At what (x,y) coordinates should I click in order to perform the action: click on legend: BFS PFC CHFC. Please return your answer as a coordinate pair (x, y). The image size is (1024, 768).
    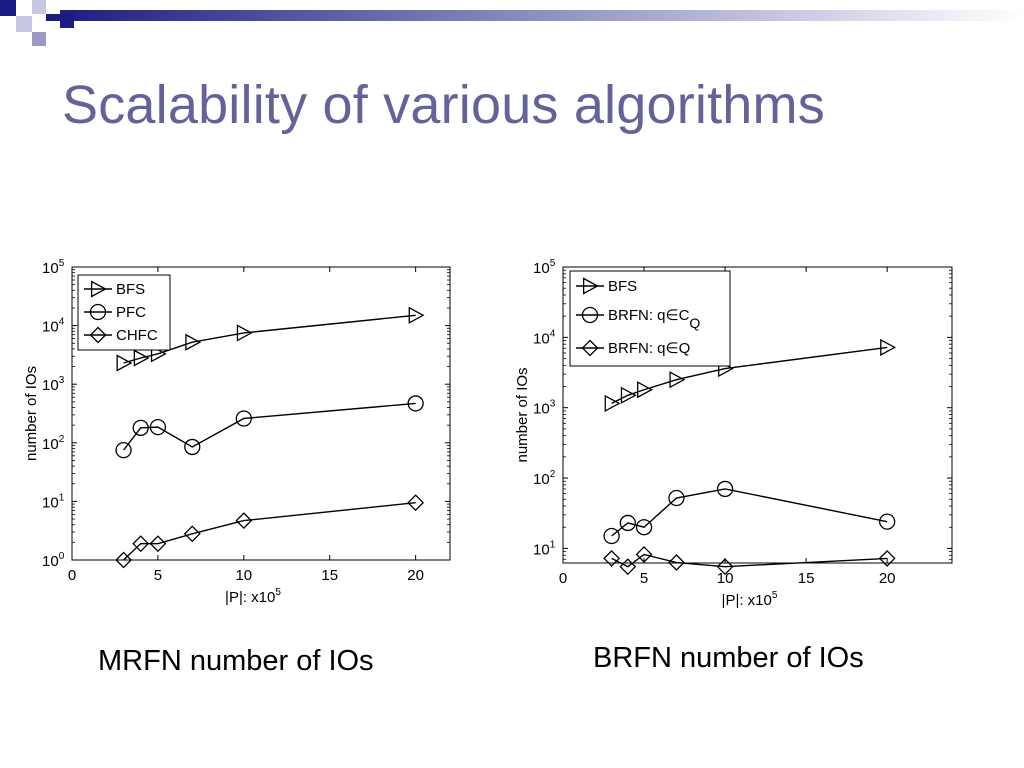
    Looking at the image, I should click on (124, 312).